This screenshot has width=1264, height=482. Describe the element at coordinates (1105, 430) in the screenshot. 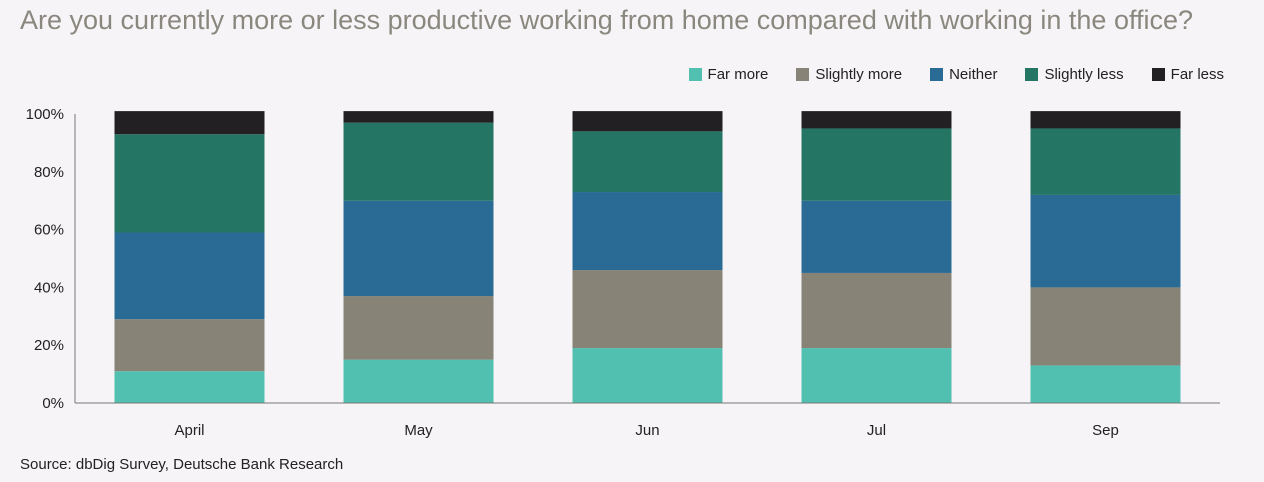

I see `x-tick-label-sep: Sep` at that location.